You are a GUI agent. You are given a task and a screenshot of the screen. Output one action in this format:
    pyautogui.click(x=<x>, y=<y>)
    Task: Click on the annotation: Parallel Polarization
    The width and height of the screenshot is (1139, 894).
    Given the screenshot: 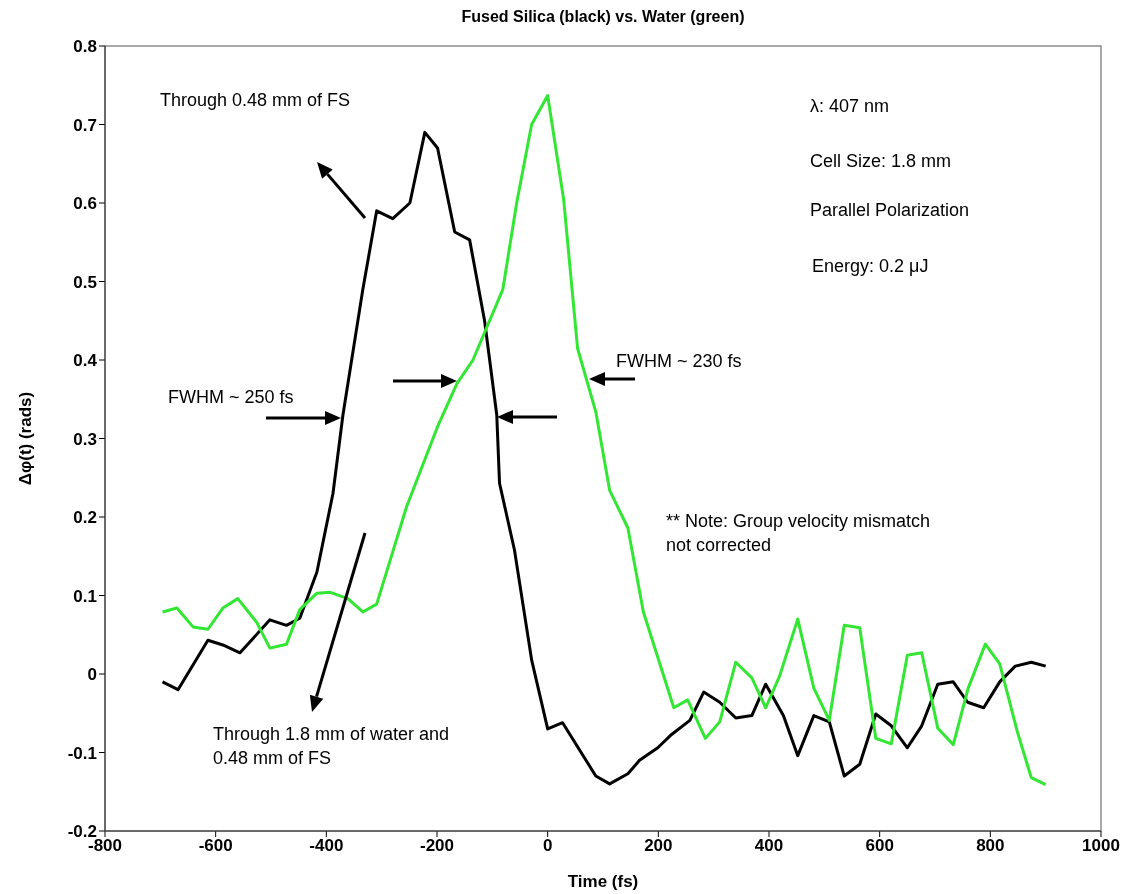 What is the action you would take?
    pyautogui.click(x=890, y=210)
    